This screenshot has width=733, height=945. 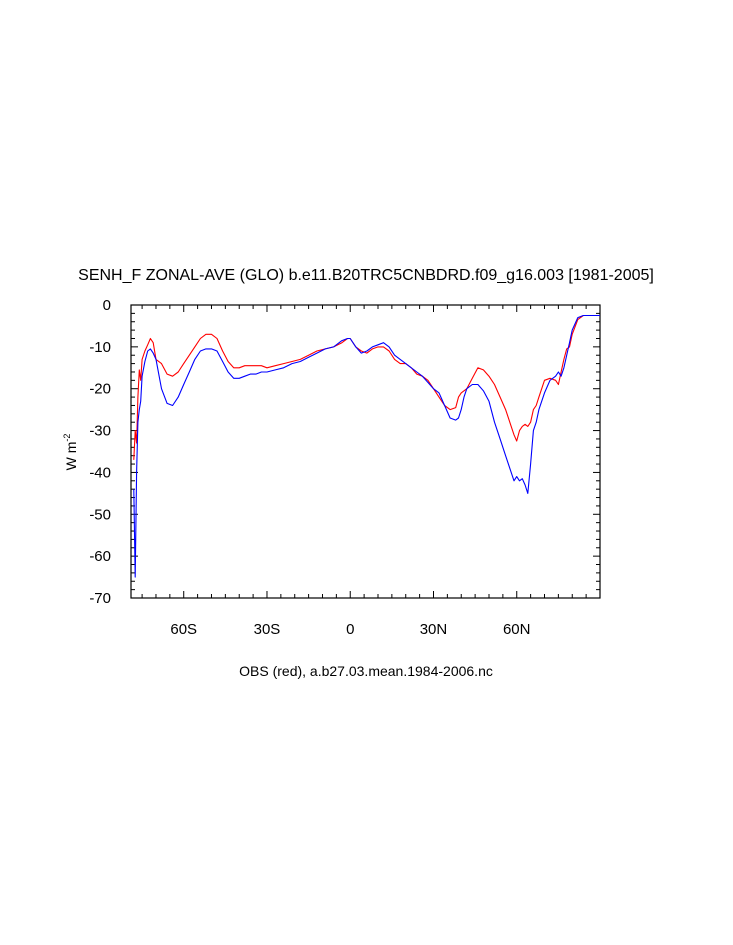 I want to click on y-tick-label: -70, so click(x=100, y=598).